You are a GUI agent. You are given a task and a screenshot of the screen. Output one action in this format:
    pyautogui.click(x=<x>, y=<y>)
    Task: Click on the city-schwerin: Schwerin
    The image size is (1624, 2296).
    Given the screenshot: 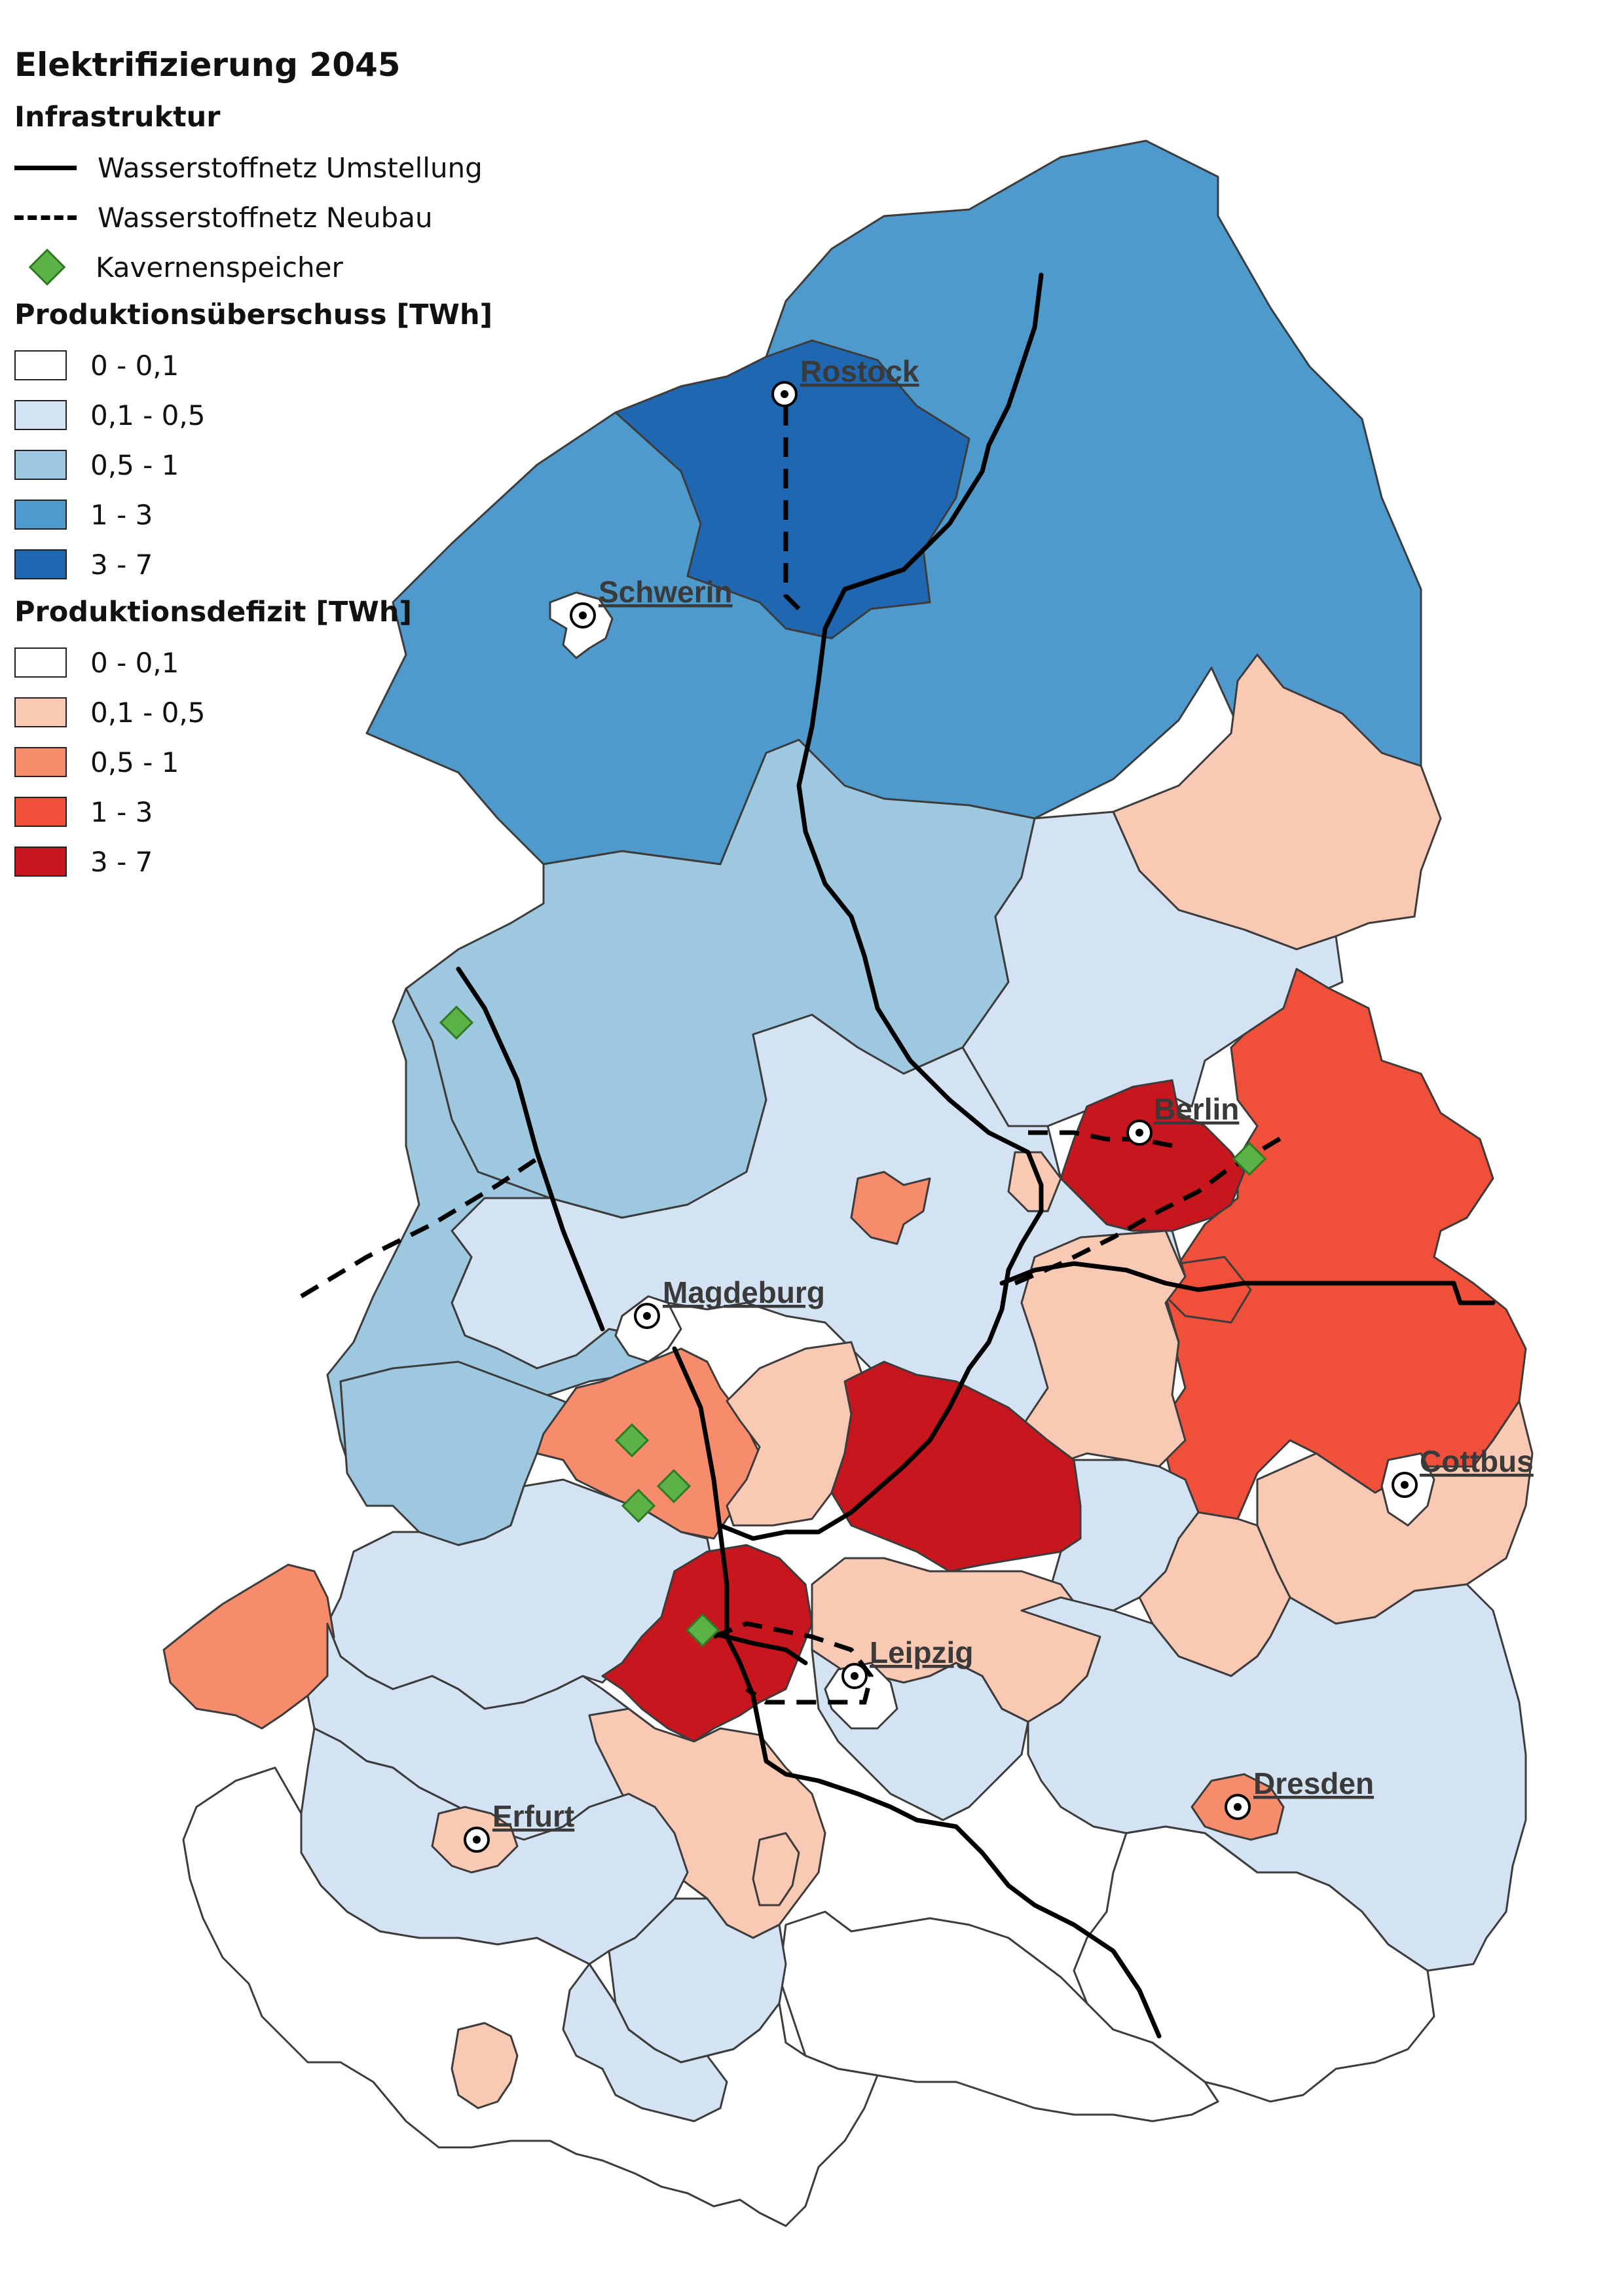 What is the action you would take?
    pyautogui.click(x=651, y=602)
    